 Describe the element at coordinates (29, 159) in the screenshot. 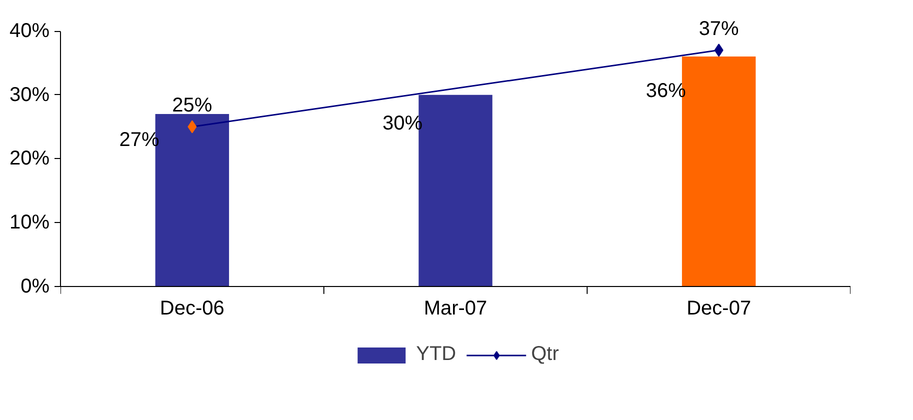

I see `y-tick-label: 20%` at that location.